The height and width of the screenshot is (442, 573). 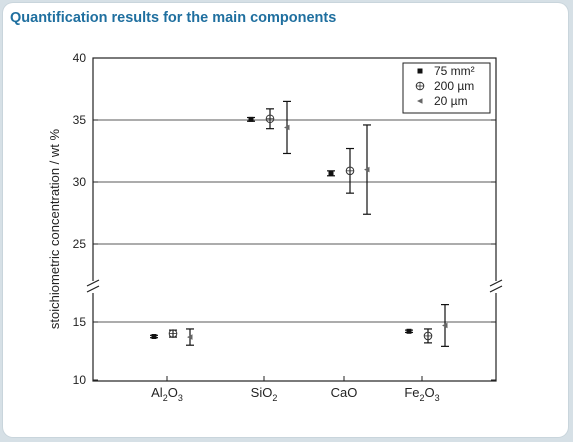 I want to click on x-tick-label-0: Al2O3, so click(x=167, y=394).